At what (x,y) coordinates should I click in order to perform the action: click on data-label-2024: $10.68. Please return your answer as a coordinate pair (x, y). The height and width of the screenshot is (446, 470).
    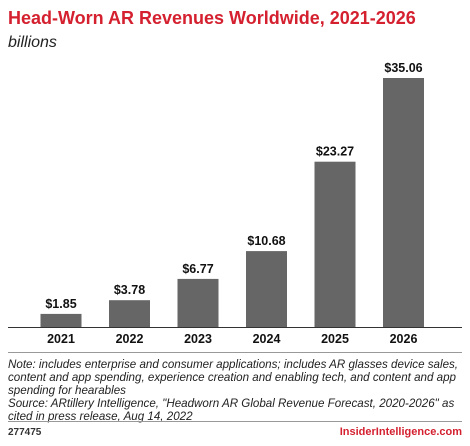
    Looking at the image, I should click on (266, 241).